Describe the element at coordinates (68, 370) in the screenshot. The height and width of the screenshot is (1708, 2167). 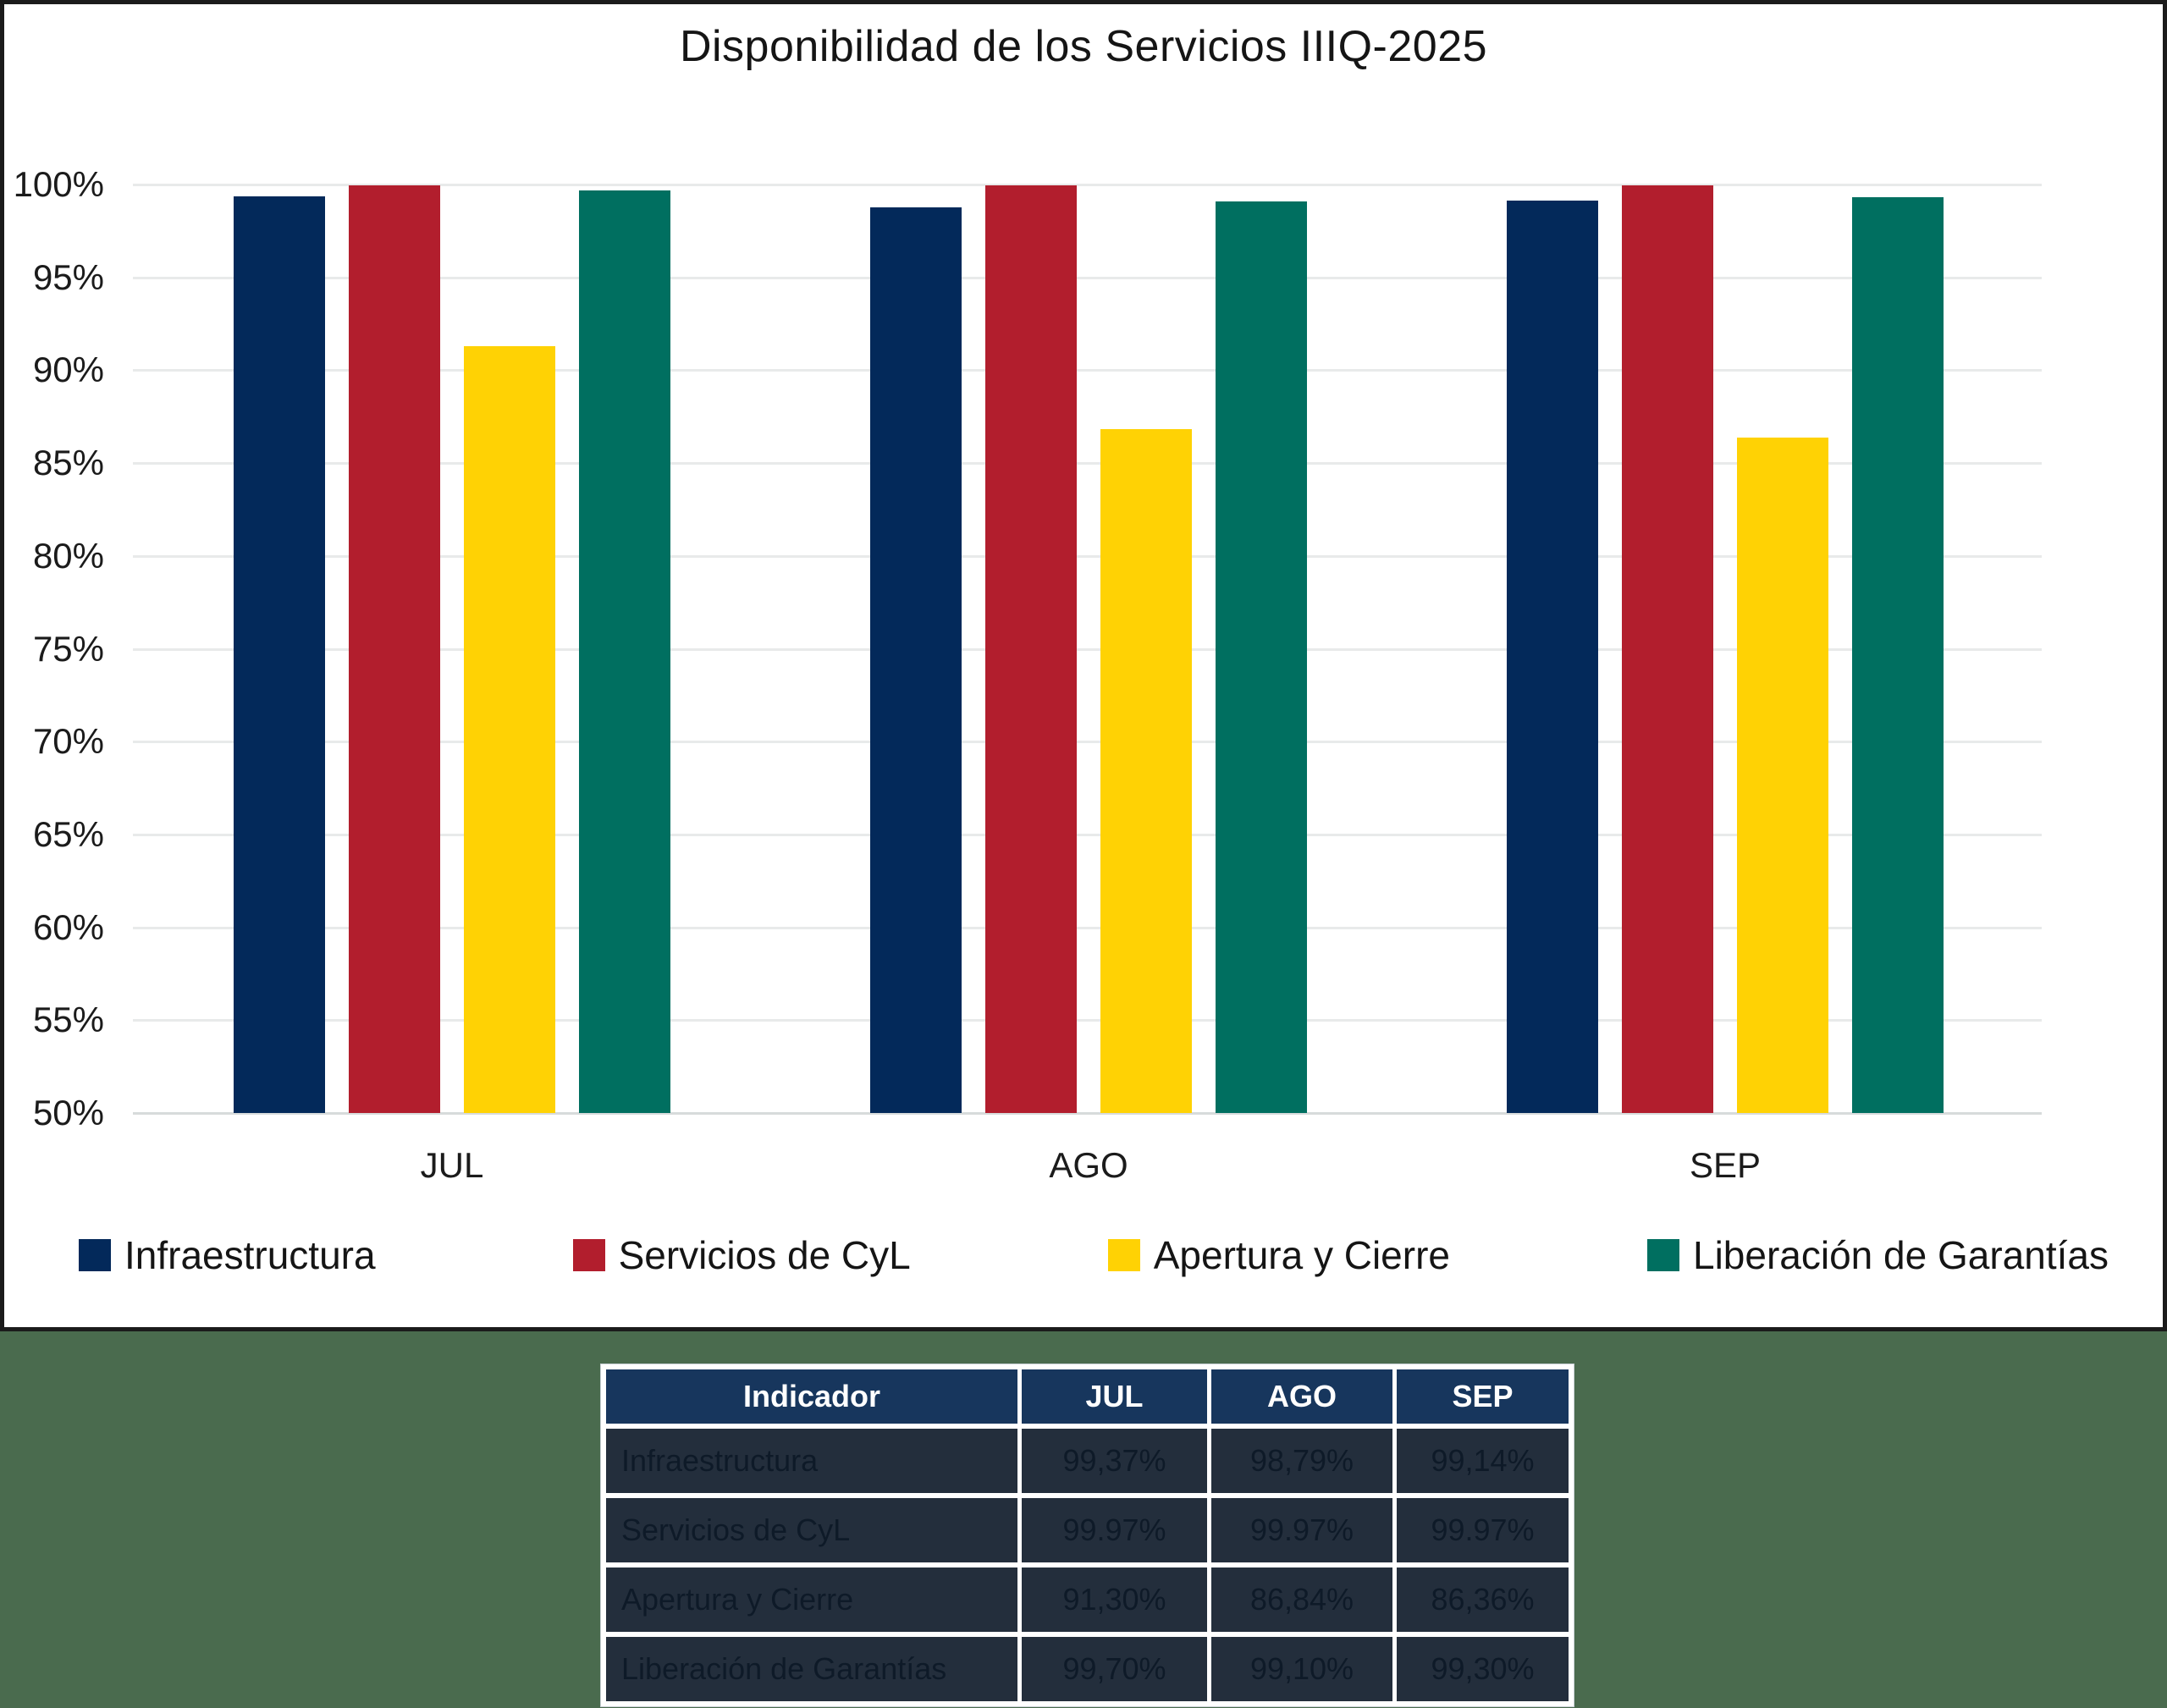
I see `y-axis-tick-label: 90%` at that location.